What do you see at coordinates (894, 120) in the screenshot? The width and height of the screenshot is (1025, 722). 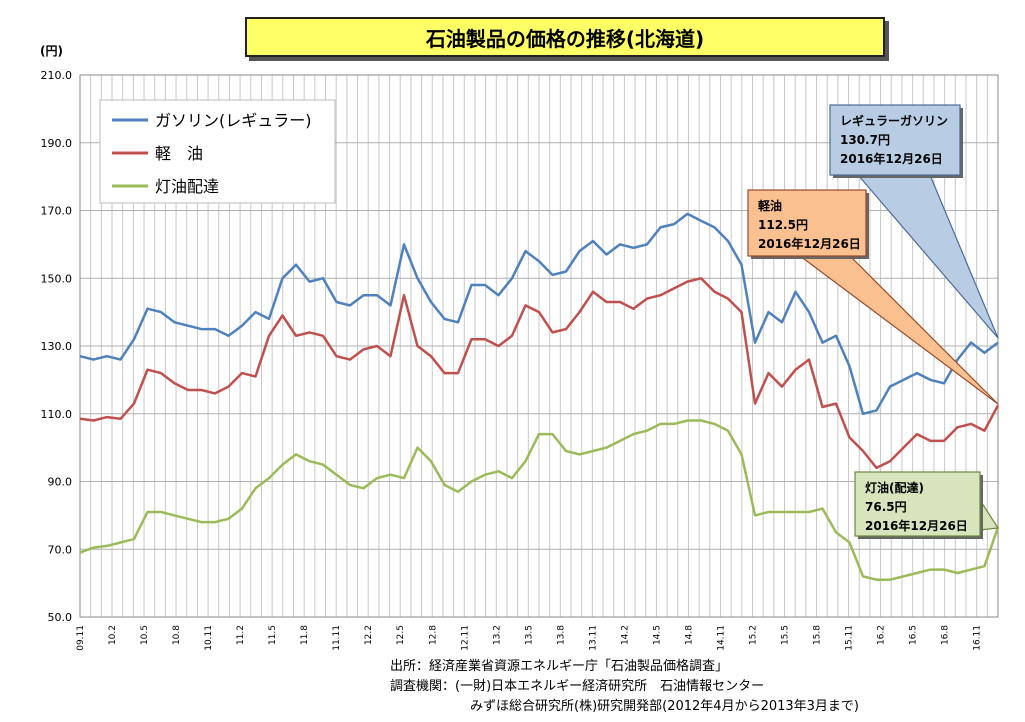 I see `callout-text: レギュラーガソリン` at bounding box center [894, 120].